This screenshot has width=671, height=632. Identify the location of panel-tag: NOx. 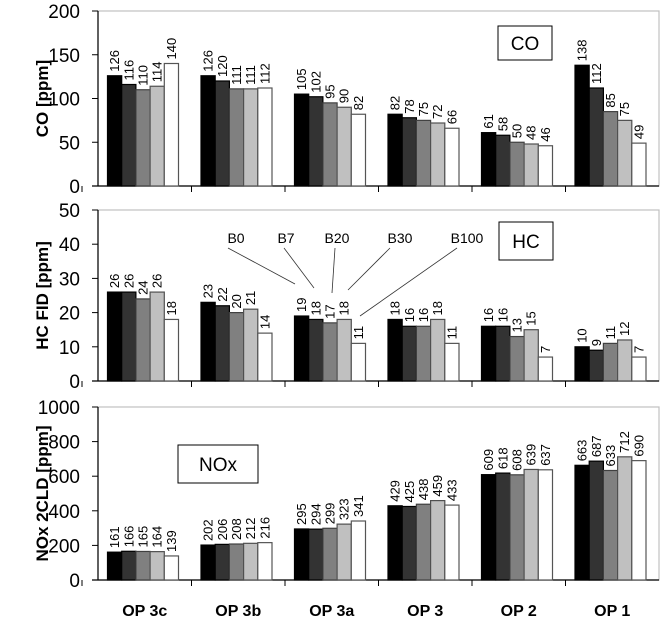
(218, 465).